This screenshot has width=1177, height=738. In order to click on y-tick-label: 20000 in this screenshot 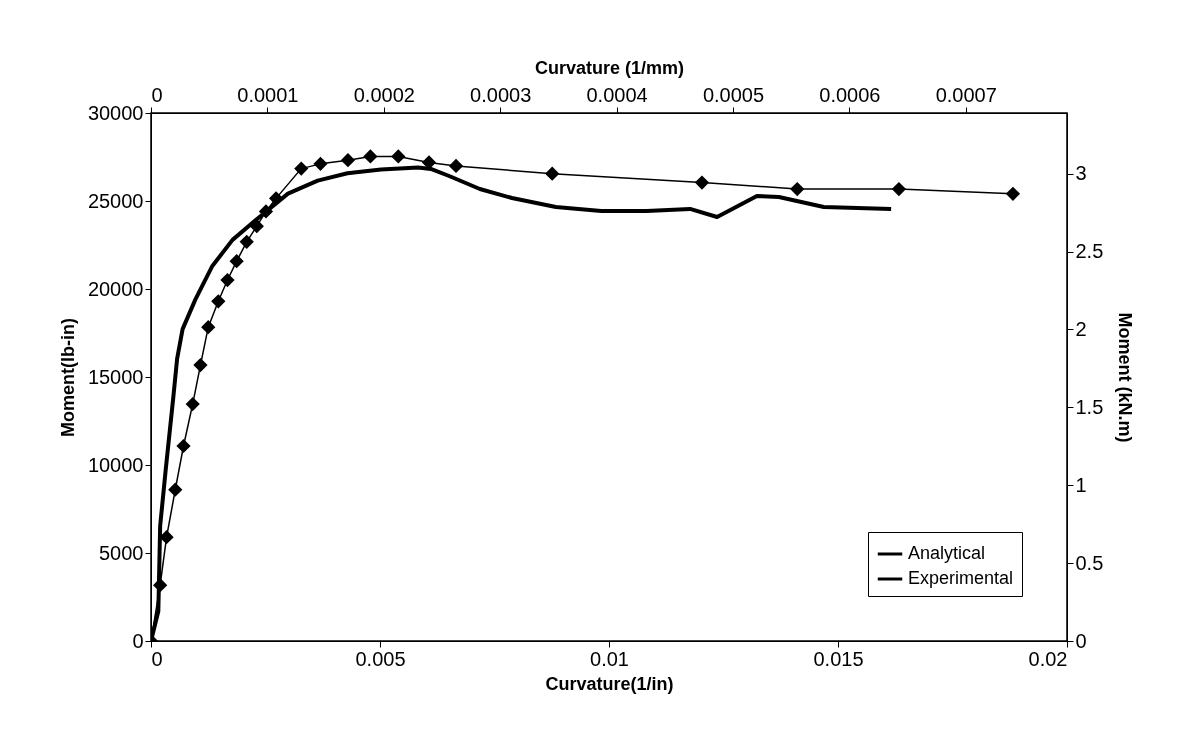, I will do `click(115, 288)`.